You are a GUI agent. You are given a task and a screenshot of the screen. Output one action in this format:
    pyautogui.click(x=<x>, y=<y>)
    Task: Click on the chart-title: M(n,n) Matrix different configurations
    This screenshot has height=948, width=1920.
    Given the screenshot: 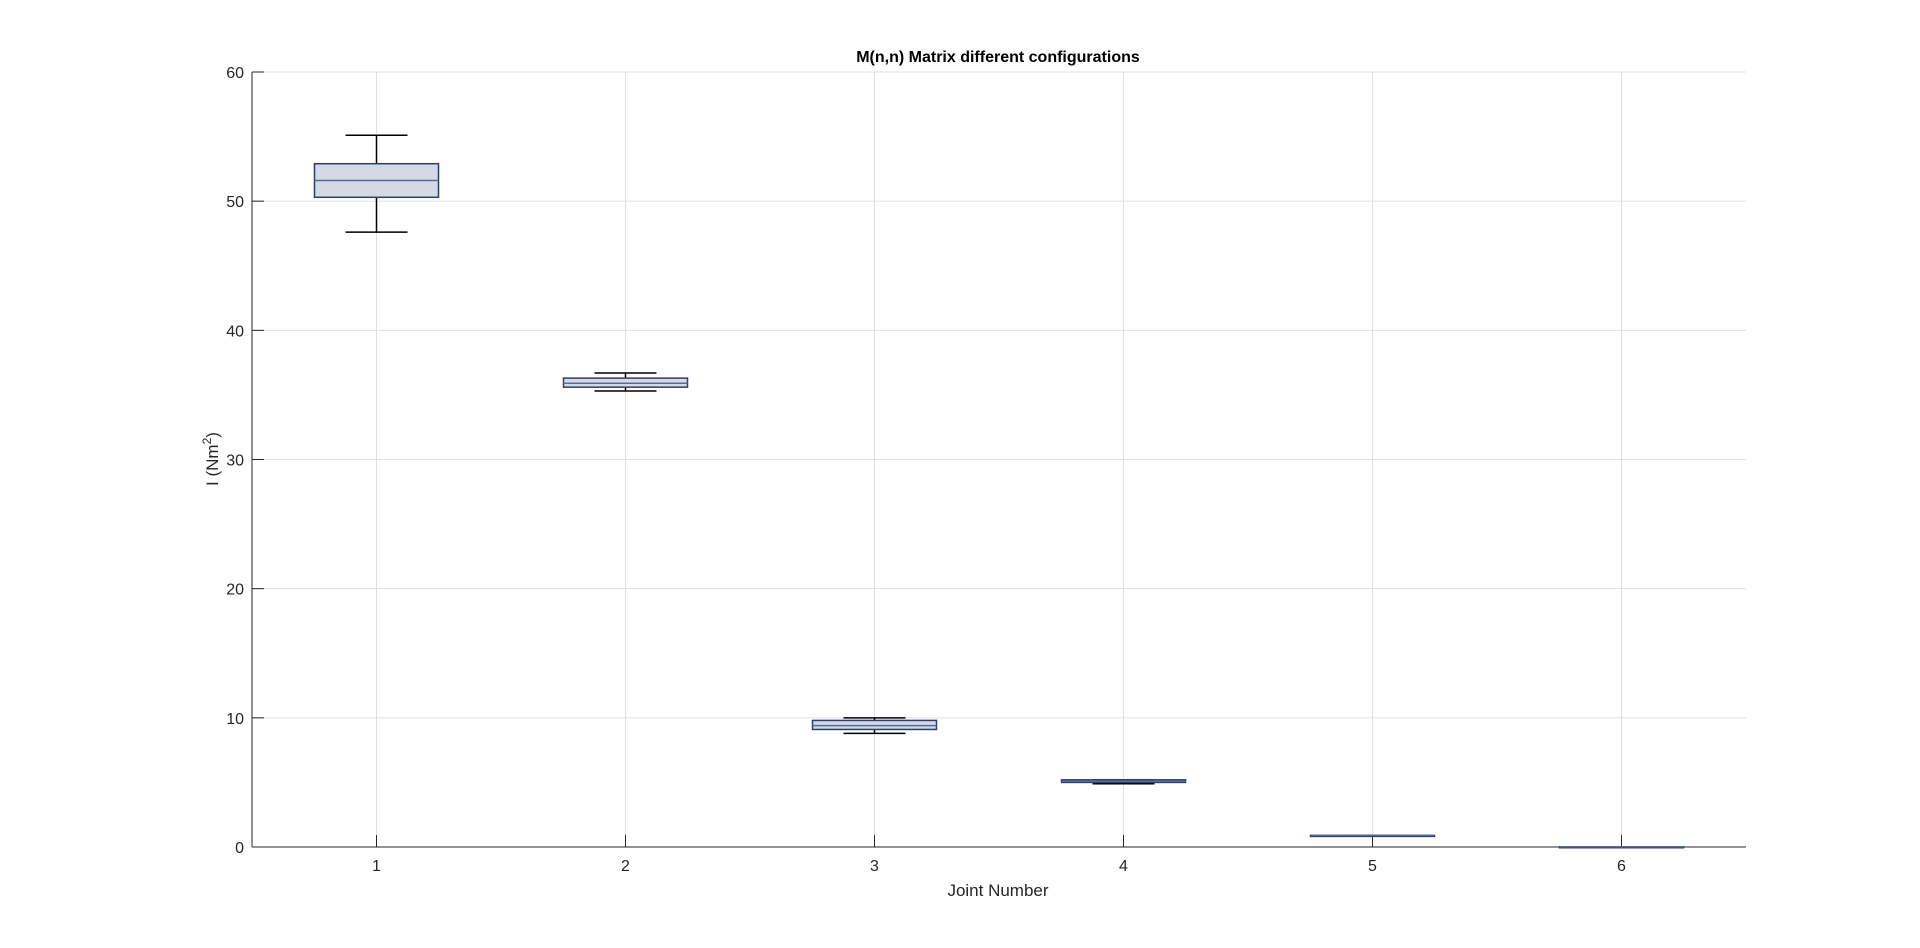 What is the action you would take?
    pyautogui.click(x=998, y=57)
    